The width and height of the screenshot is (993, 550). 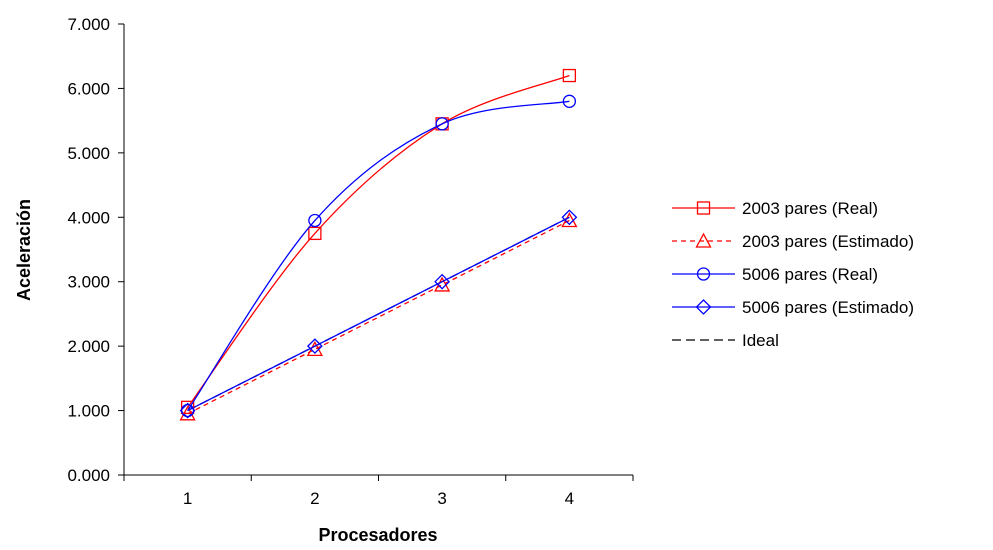 I want to click on legend-label: 2003 pares (Estimado), so click(x=828, y=241).